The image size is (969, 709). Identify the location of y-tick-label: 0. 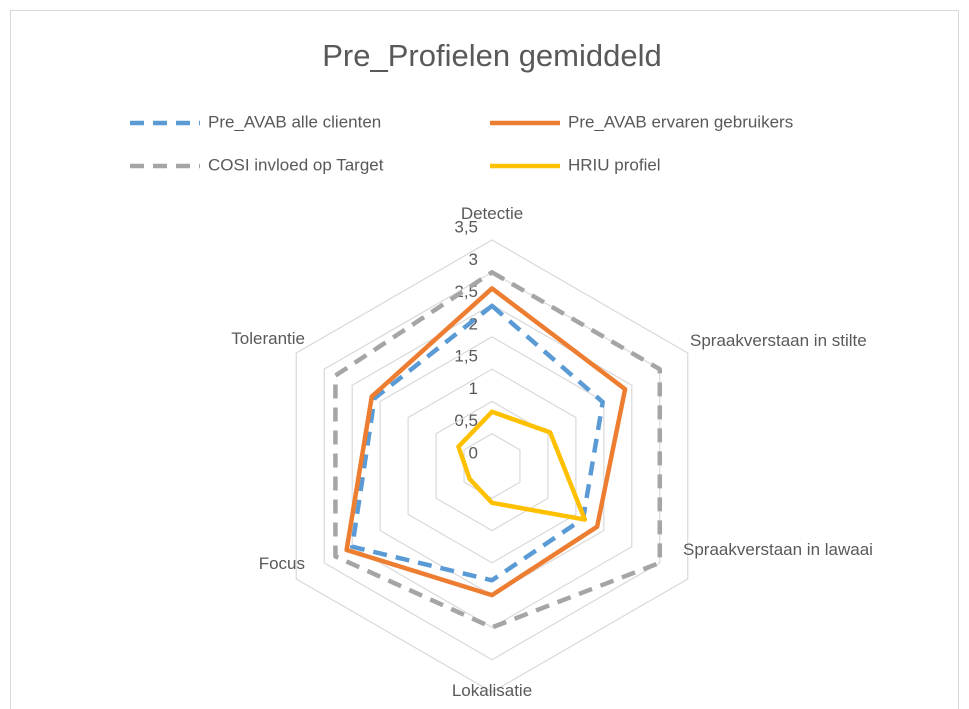
(473, 452).